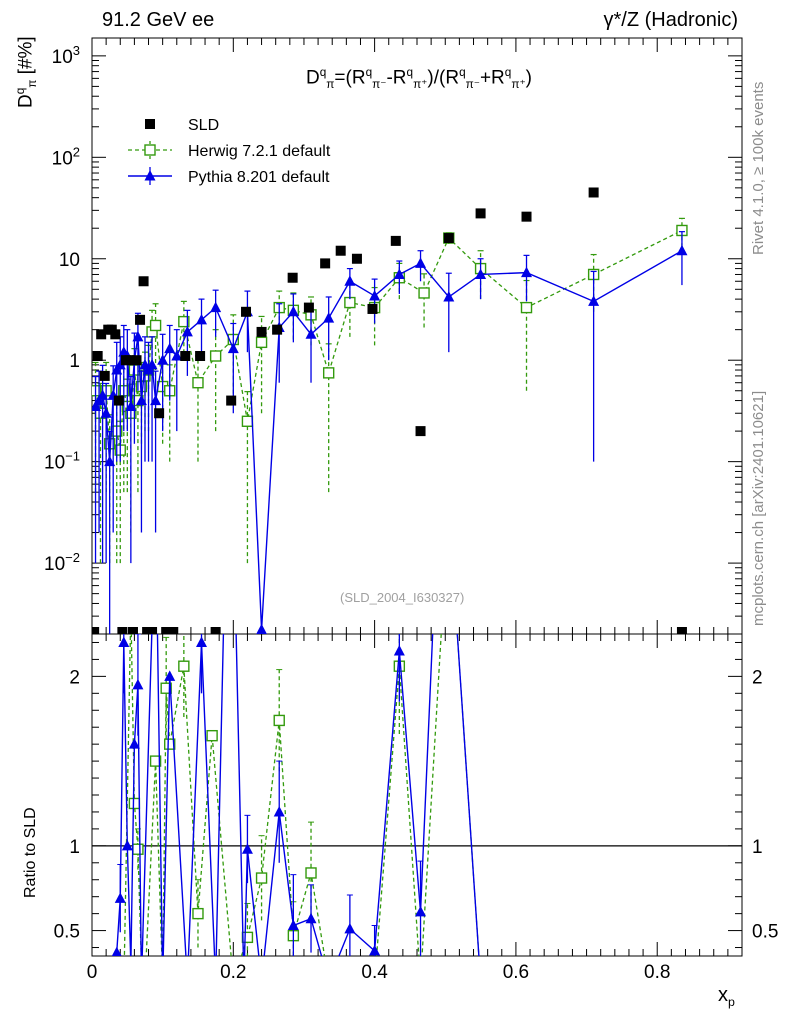 This screenshot has height=1024, width=786. Describe the element at coordinates (498, 78) in the screenshot. I see `formula-r4: R` at that location.